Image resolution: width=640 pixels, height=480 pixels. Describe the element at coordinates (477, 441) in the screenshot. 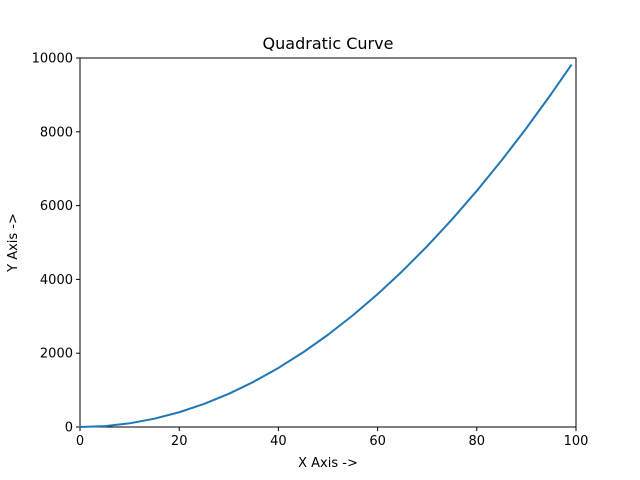

I see `x-tick-label: 80` at that location.